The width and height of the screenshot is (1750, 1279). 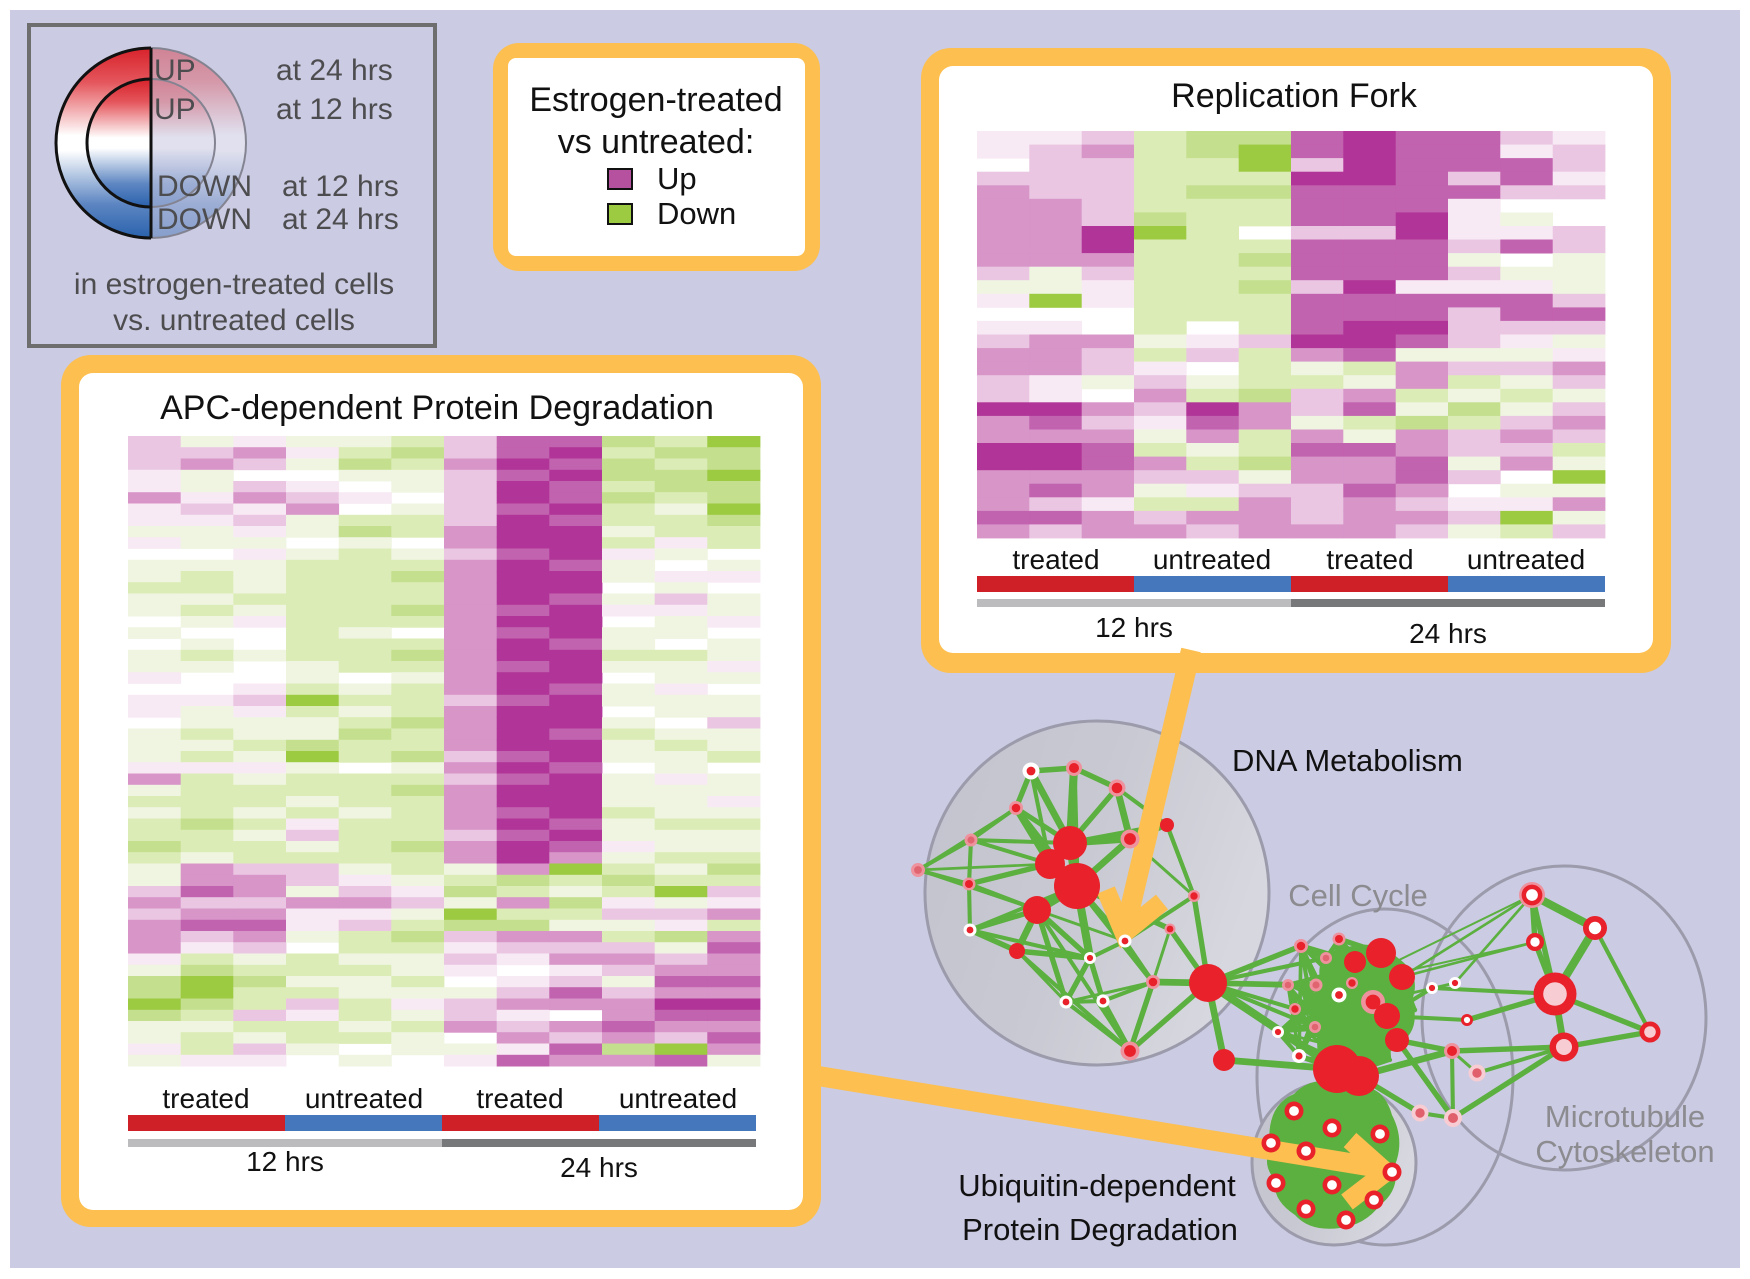 I want to click on svg-text: Microtubule, so click(x=1625, y=1116).